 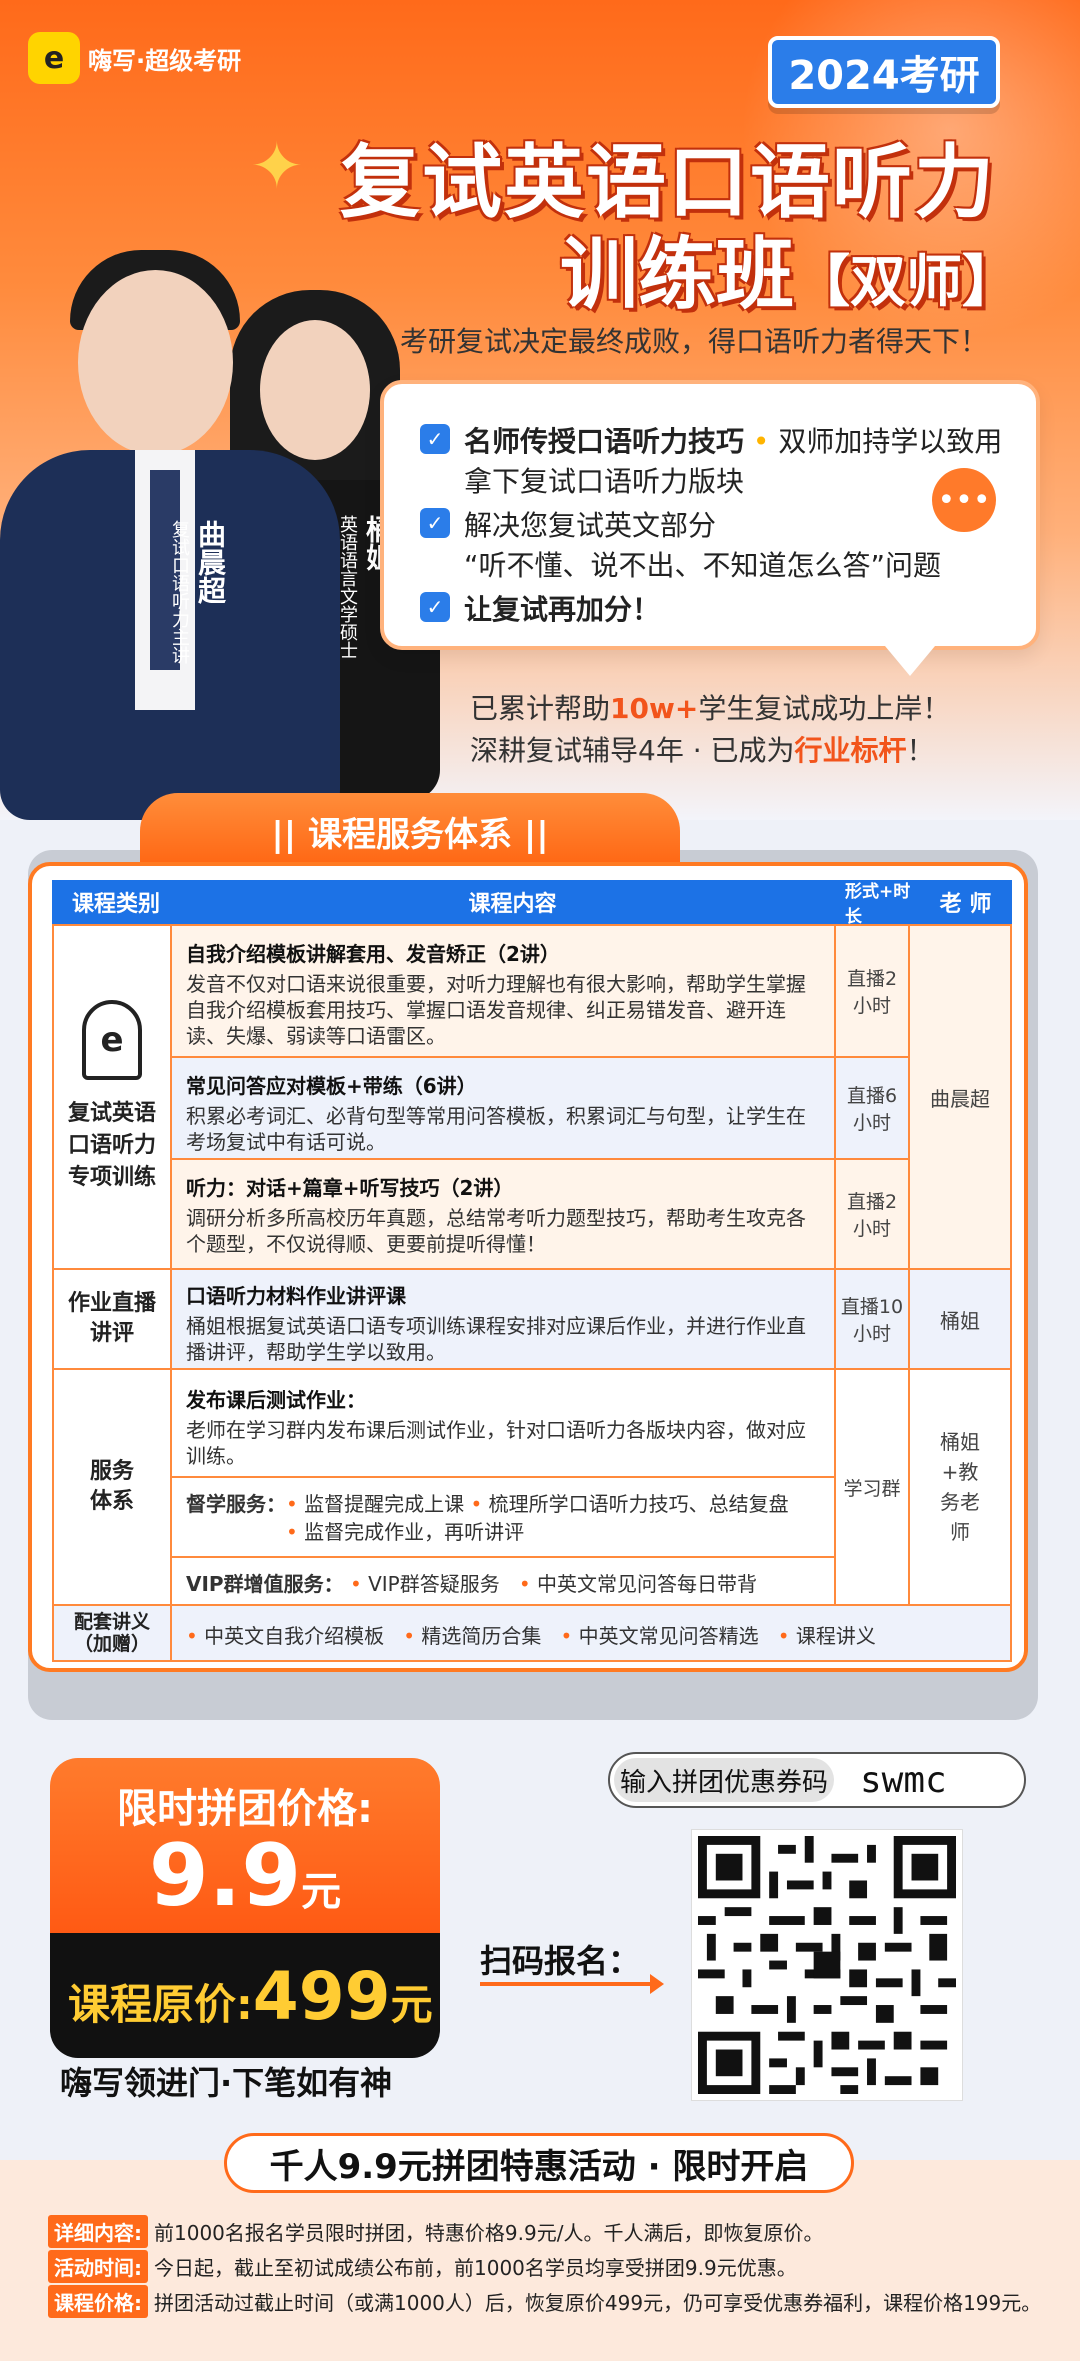 I want to click on qr-code, so click(x=827, y=1965).